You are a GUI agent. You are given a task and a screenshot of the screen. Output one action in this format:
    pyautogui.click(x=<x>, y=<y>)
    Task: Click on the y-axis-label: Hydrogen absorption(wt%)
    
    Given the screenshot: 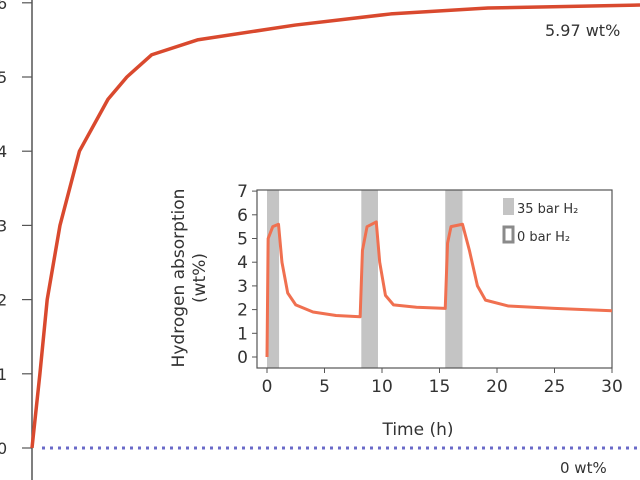 What is the action you would take?
    pyautogui.click(x=189, y=278)
    